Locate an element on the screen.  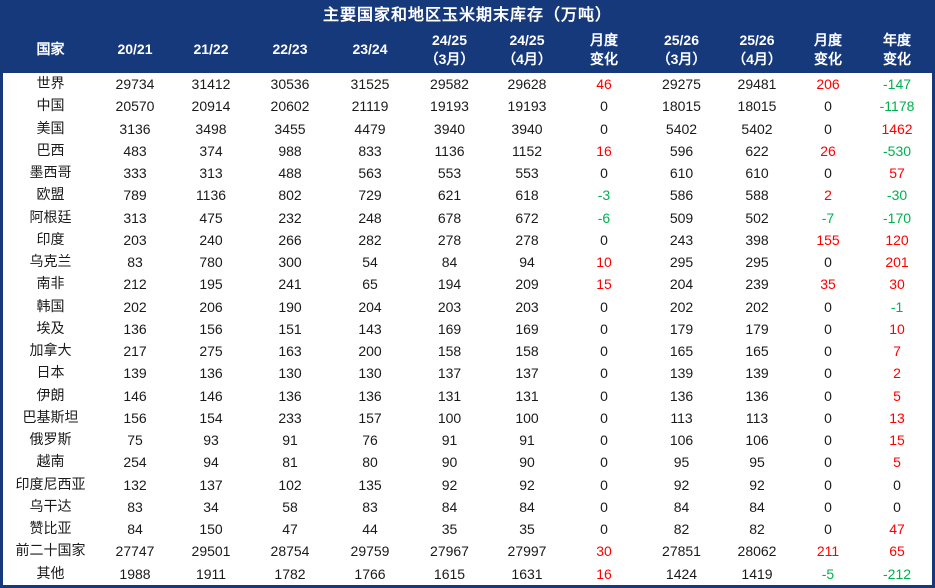
value-cell: 146 is located at coordinates (211, 395).